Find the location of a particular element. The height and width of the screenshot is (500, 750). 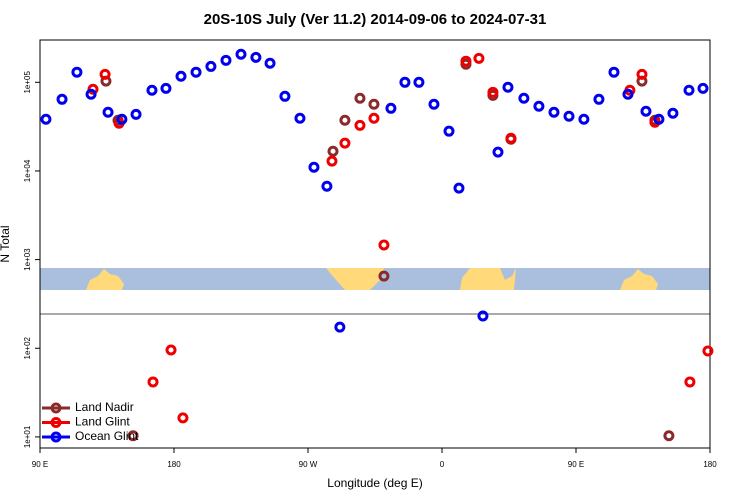

map-band is located at coordinates (375, 279).